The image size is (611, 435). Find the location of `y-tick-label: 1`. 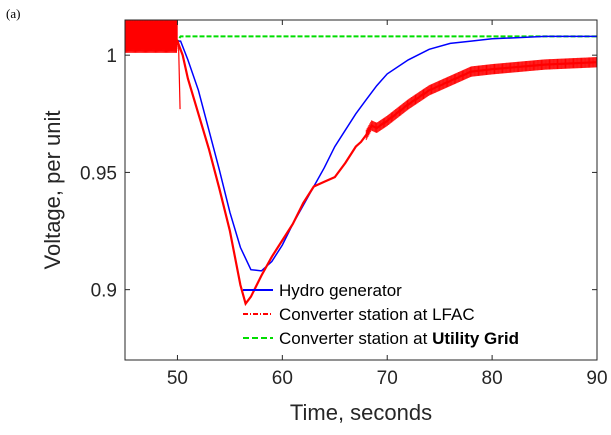

y-tick-label: 1 is located at coordinates (111, 56).